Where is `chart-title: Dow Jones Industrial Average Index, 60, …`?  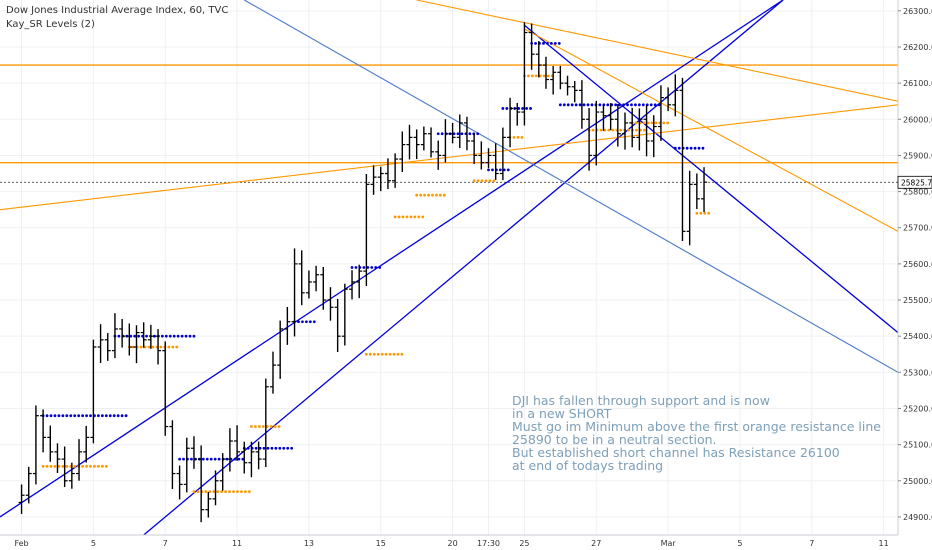
chart-title: Dow Jones Industrial Average Index, 60, … is located at coordinates (117, 10).